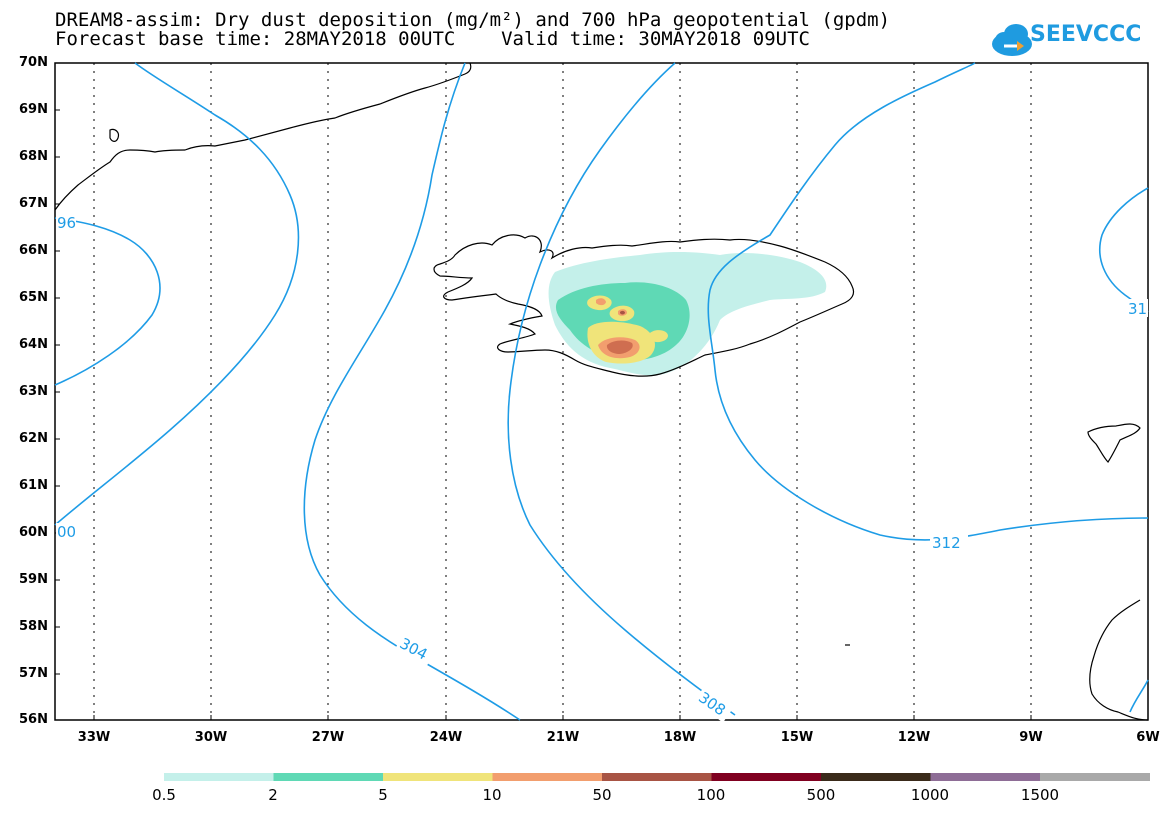  Describe the element at coordinates (680, 737) in the screenshot. I see `lon-label: 18W` at that location.